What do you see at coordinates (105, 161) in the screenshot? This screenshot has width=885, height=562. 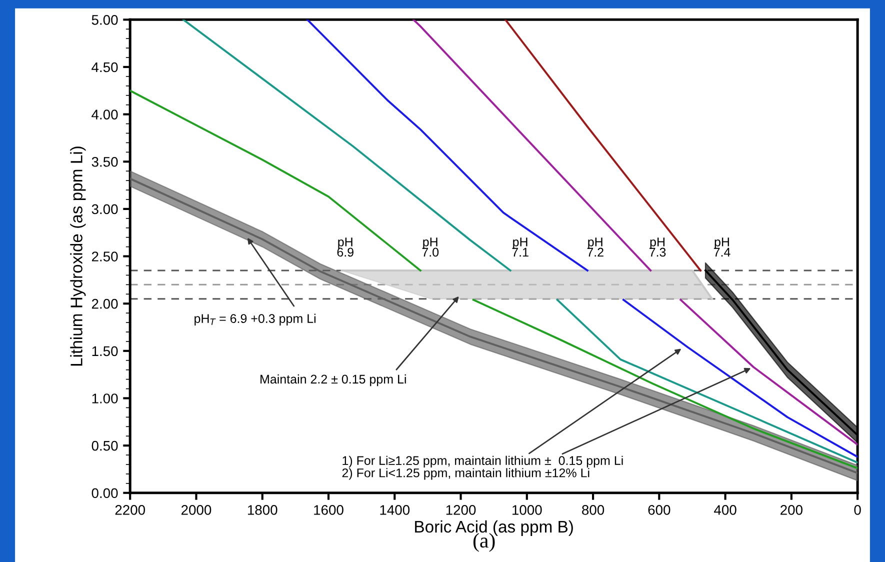 I see `y-tick-label: 3.50` at bounding box center [105, 161].